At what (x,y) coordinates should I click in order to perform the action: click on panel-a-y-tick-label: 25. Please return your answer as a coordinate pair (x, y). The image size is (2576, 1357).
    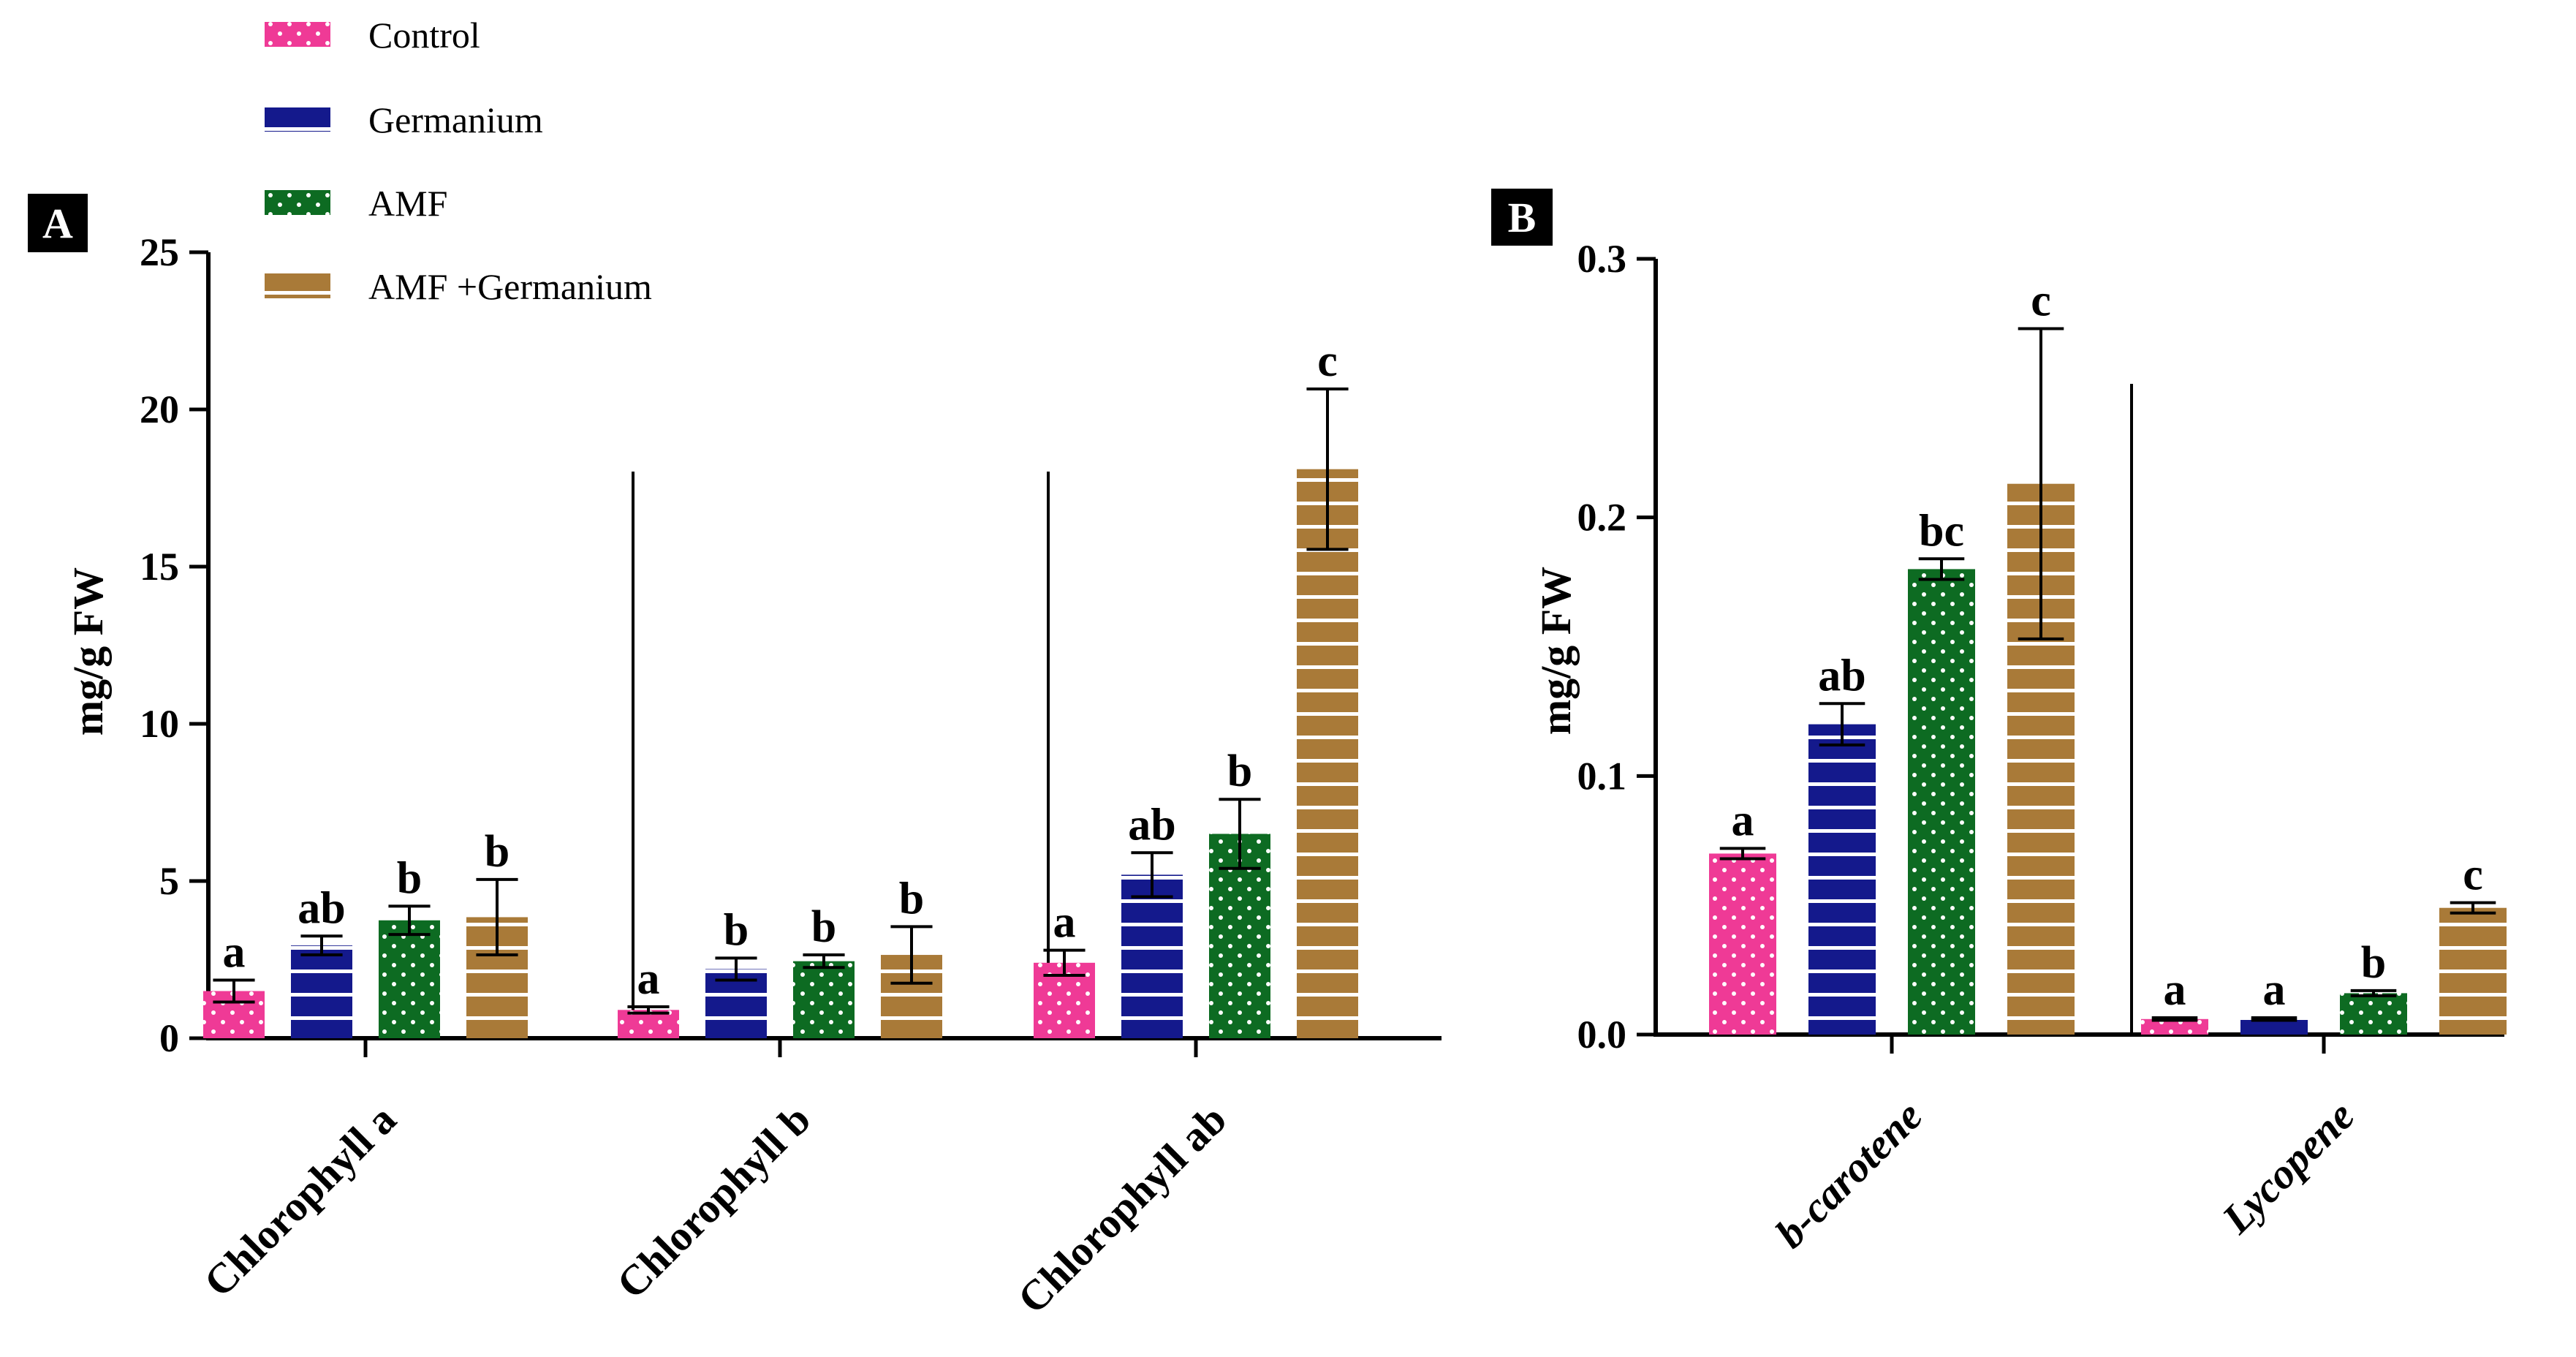
    Looking at the image, I should click on (159, 252).